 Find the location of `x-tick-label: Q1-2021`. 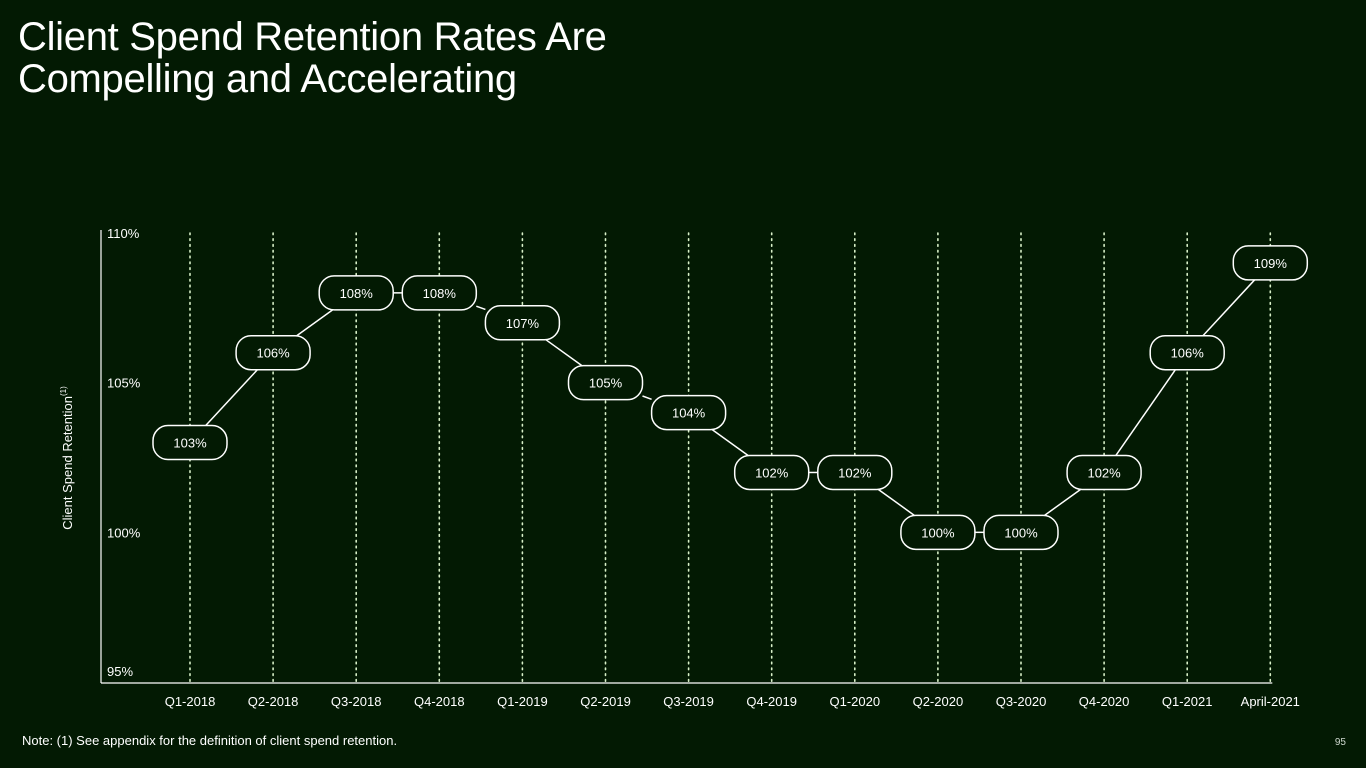

x-tick-label: Q1-2021 is located at coordinates (1187, 701).